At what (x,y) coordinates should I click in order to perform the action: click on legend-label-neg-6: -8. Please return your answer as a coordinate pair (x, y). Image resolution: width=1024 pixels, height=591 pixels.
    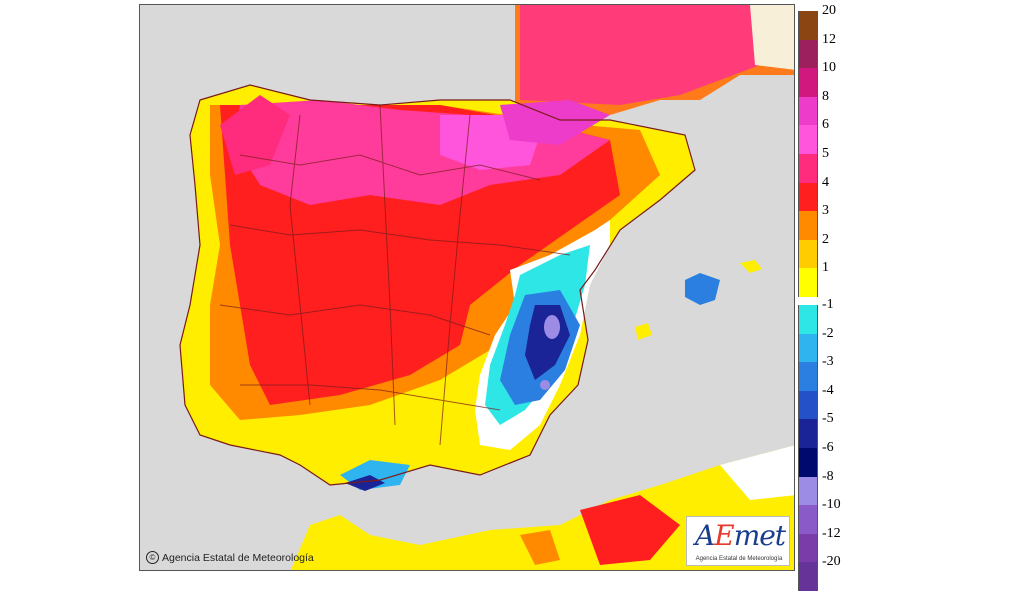
    Looking at the image, I should click on (828, 476).